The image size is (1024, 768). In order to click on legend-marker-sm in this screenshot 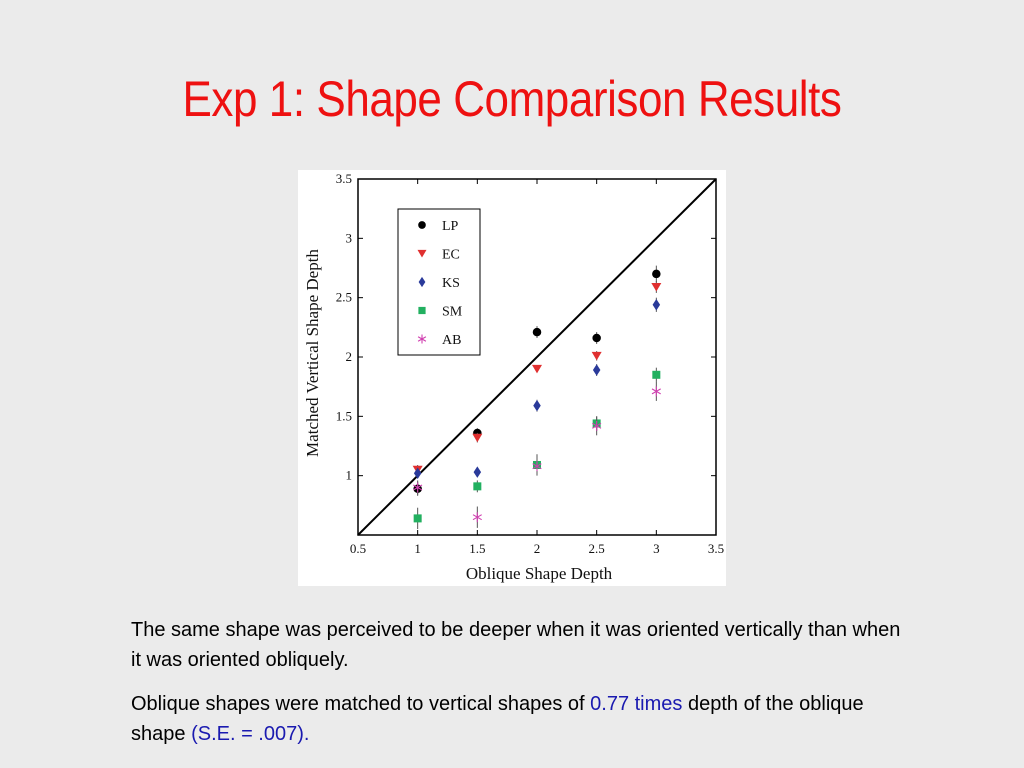, I will do `click(422, 310)`.